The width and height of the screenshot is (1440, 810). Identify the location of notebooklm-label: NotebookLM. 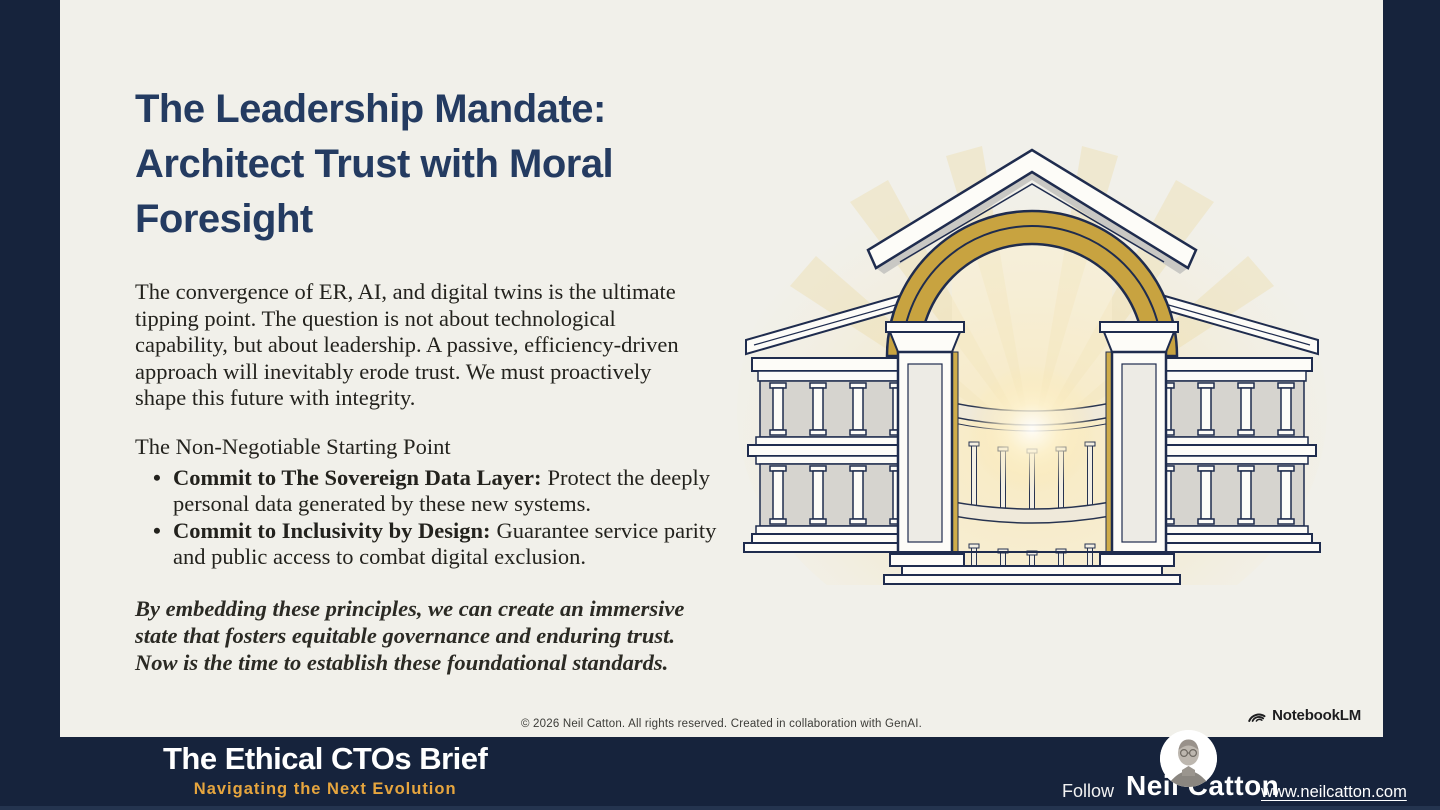
(1316, 715).